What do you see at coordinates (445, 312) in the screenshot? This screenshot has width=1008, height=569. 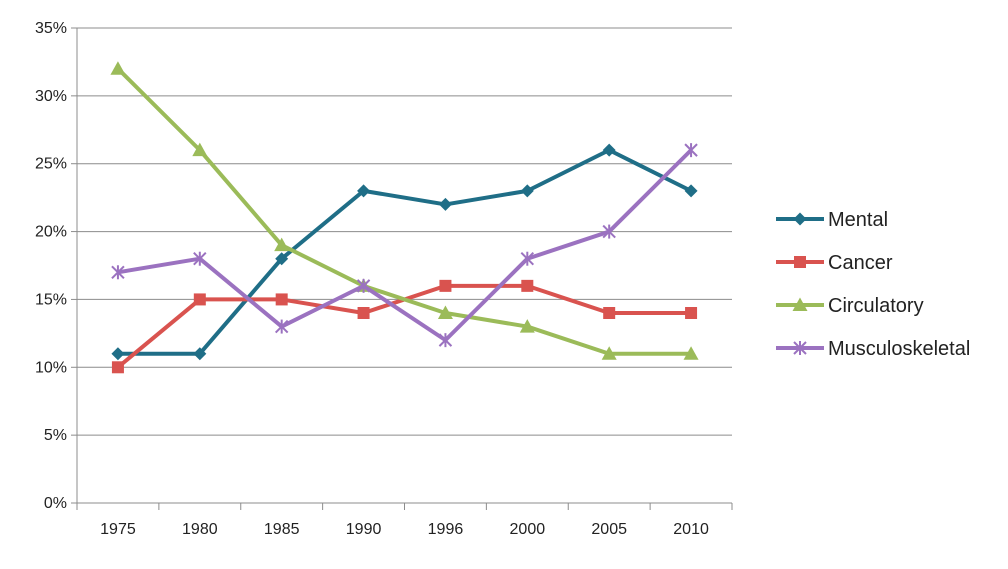 I see `data-point-circulatory-1996` at bounding box center [445, 312].